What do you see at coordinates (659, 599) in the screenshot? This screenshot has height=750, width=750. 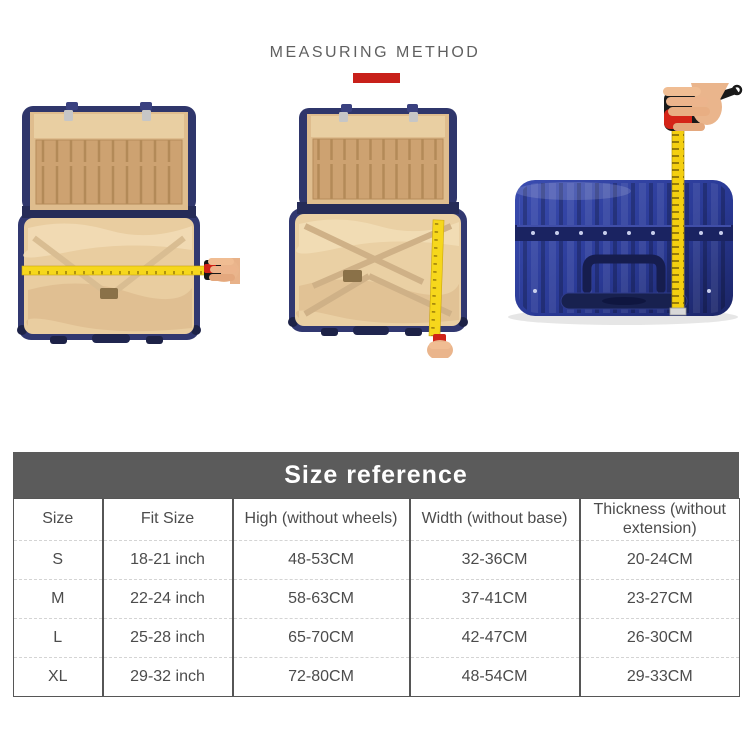 I see `table-cell: 23-27CM` at bounding box center [659, 599].